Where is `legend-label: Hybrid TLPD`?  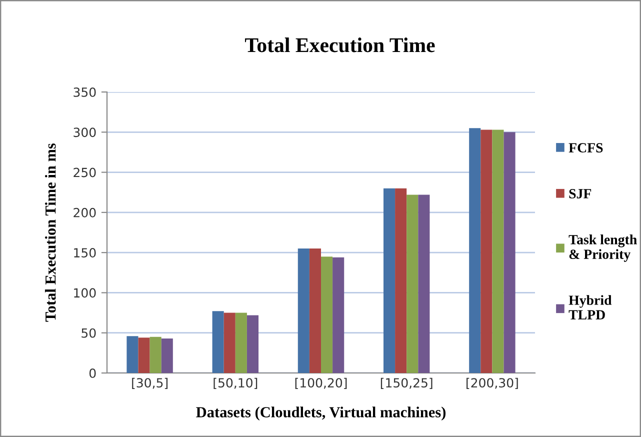 legend-label: Hybrid TLPD is located at coordinates (590, 307).